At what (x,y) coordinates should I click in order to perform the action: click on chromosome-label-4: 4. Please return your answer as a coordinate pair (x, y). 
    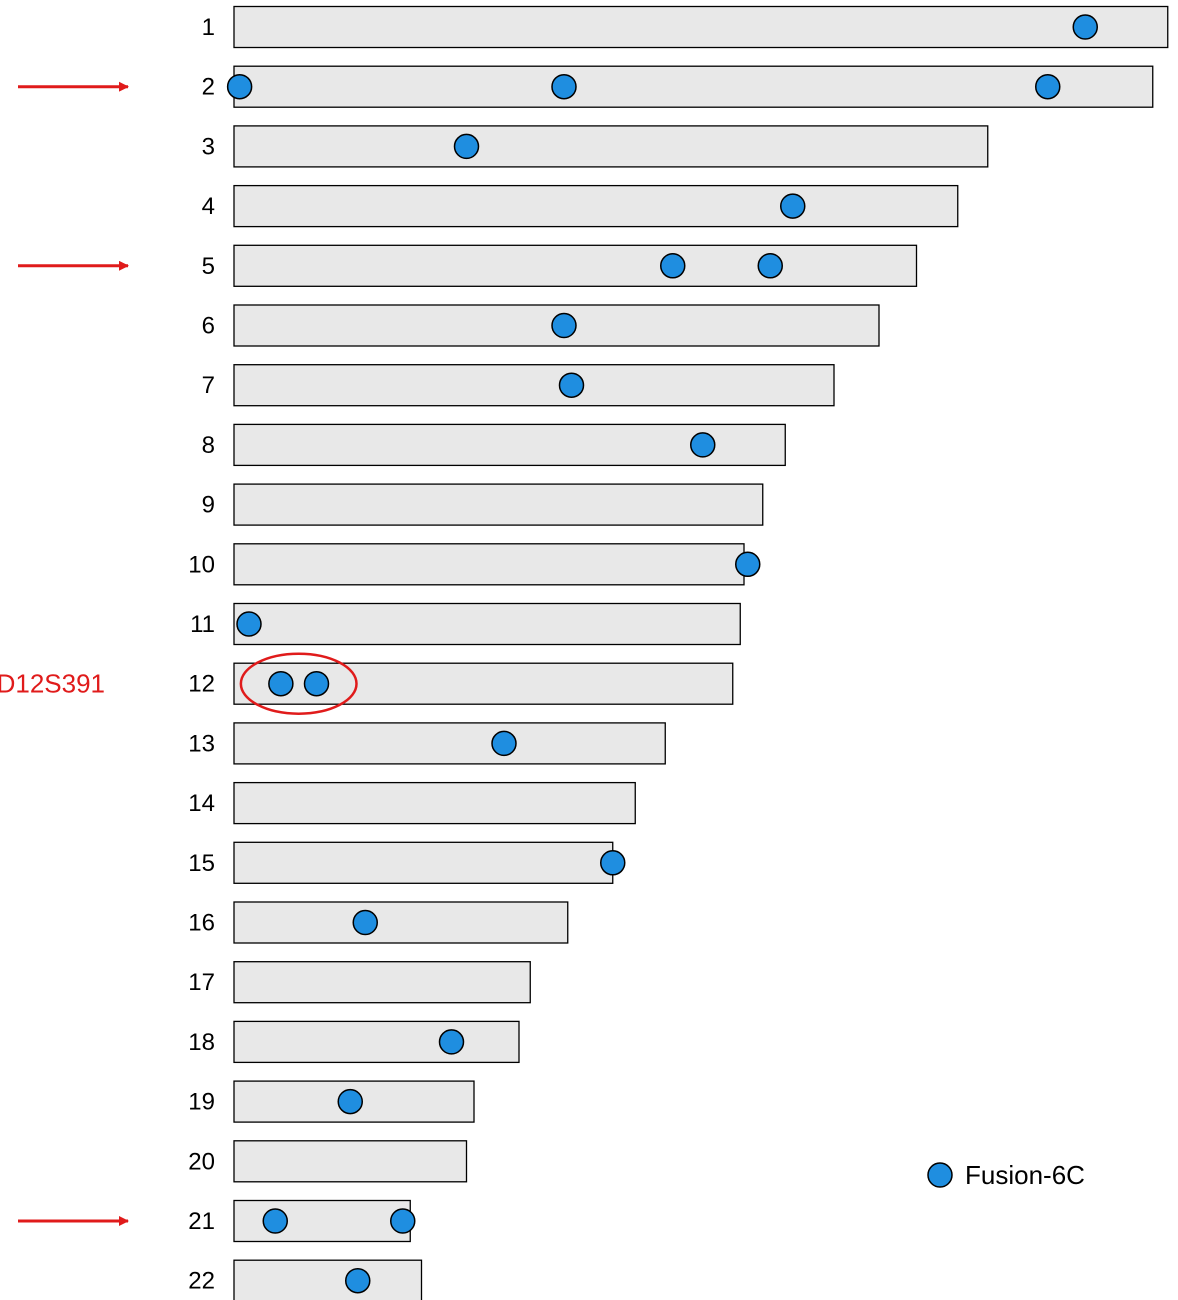
    Looking at the image, I should click on (208, 206).